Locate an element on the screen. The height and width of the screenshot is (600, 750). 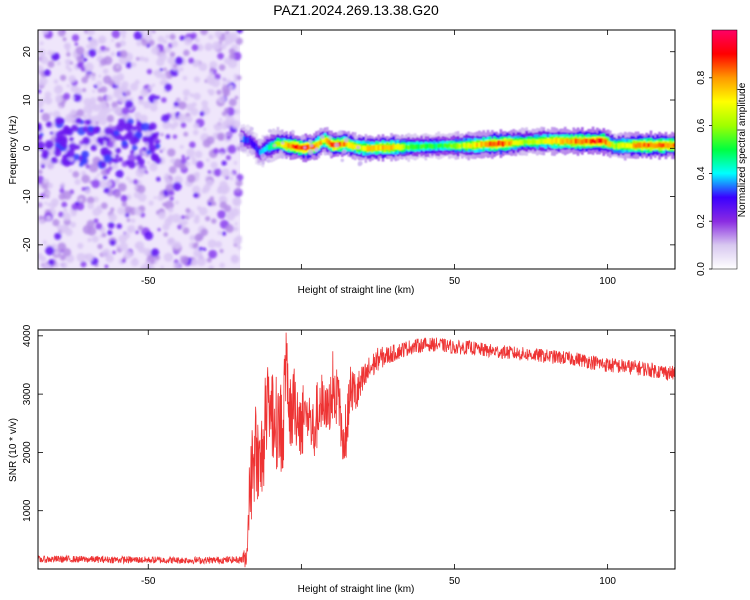
snr-y-tick-label: 4000 is located at coordinates (27, 335).